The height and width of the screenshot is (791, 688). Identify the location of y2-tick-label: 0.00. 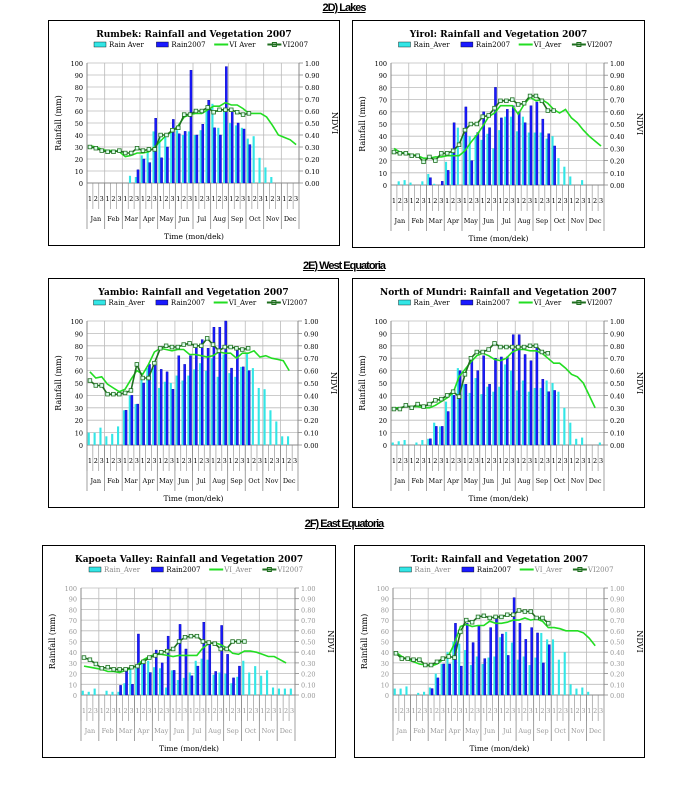
(617, 186).